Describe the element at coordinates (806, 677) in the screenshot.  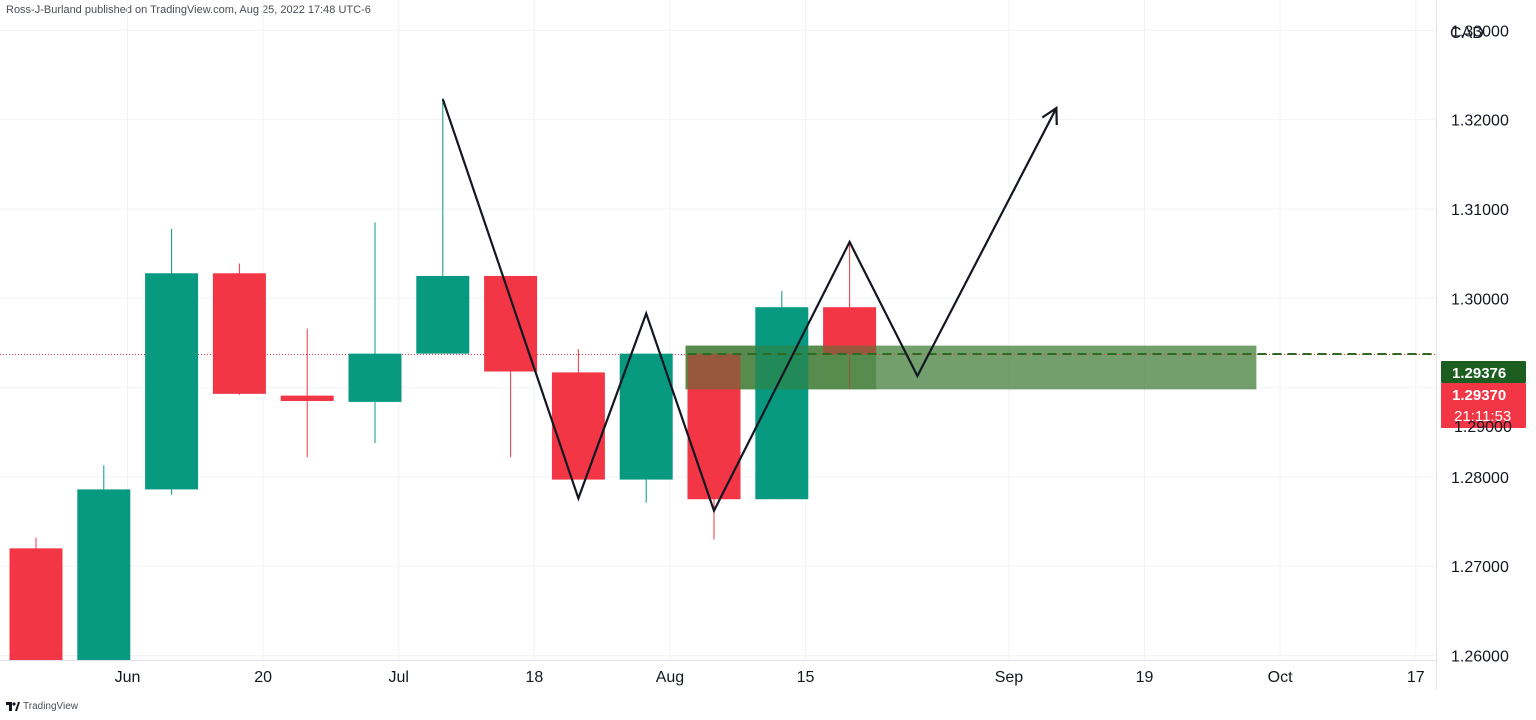
I see `time-tick-label: 15` at that location.